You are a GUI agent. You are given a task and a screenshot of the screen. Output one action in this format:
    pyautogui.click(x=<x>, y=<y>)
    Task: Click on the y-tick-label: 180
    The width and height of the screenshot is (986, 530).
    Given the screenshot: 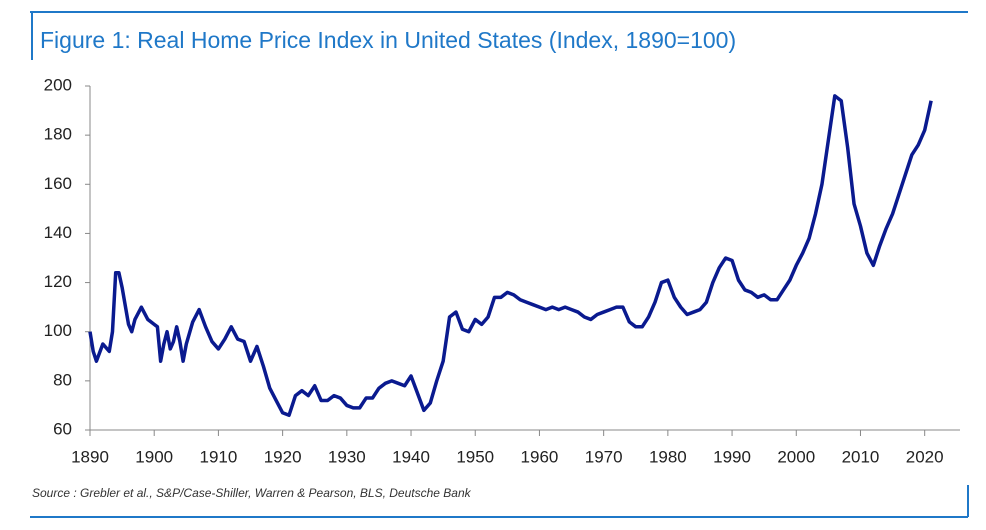 What is the action you would take?
    pyautogui.click(x=58, y=134)
    